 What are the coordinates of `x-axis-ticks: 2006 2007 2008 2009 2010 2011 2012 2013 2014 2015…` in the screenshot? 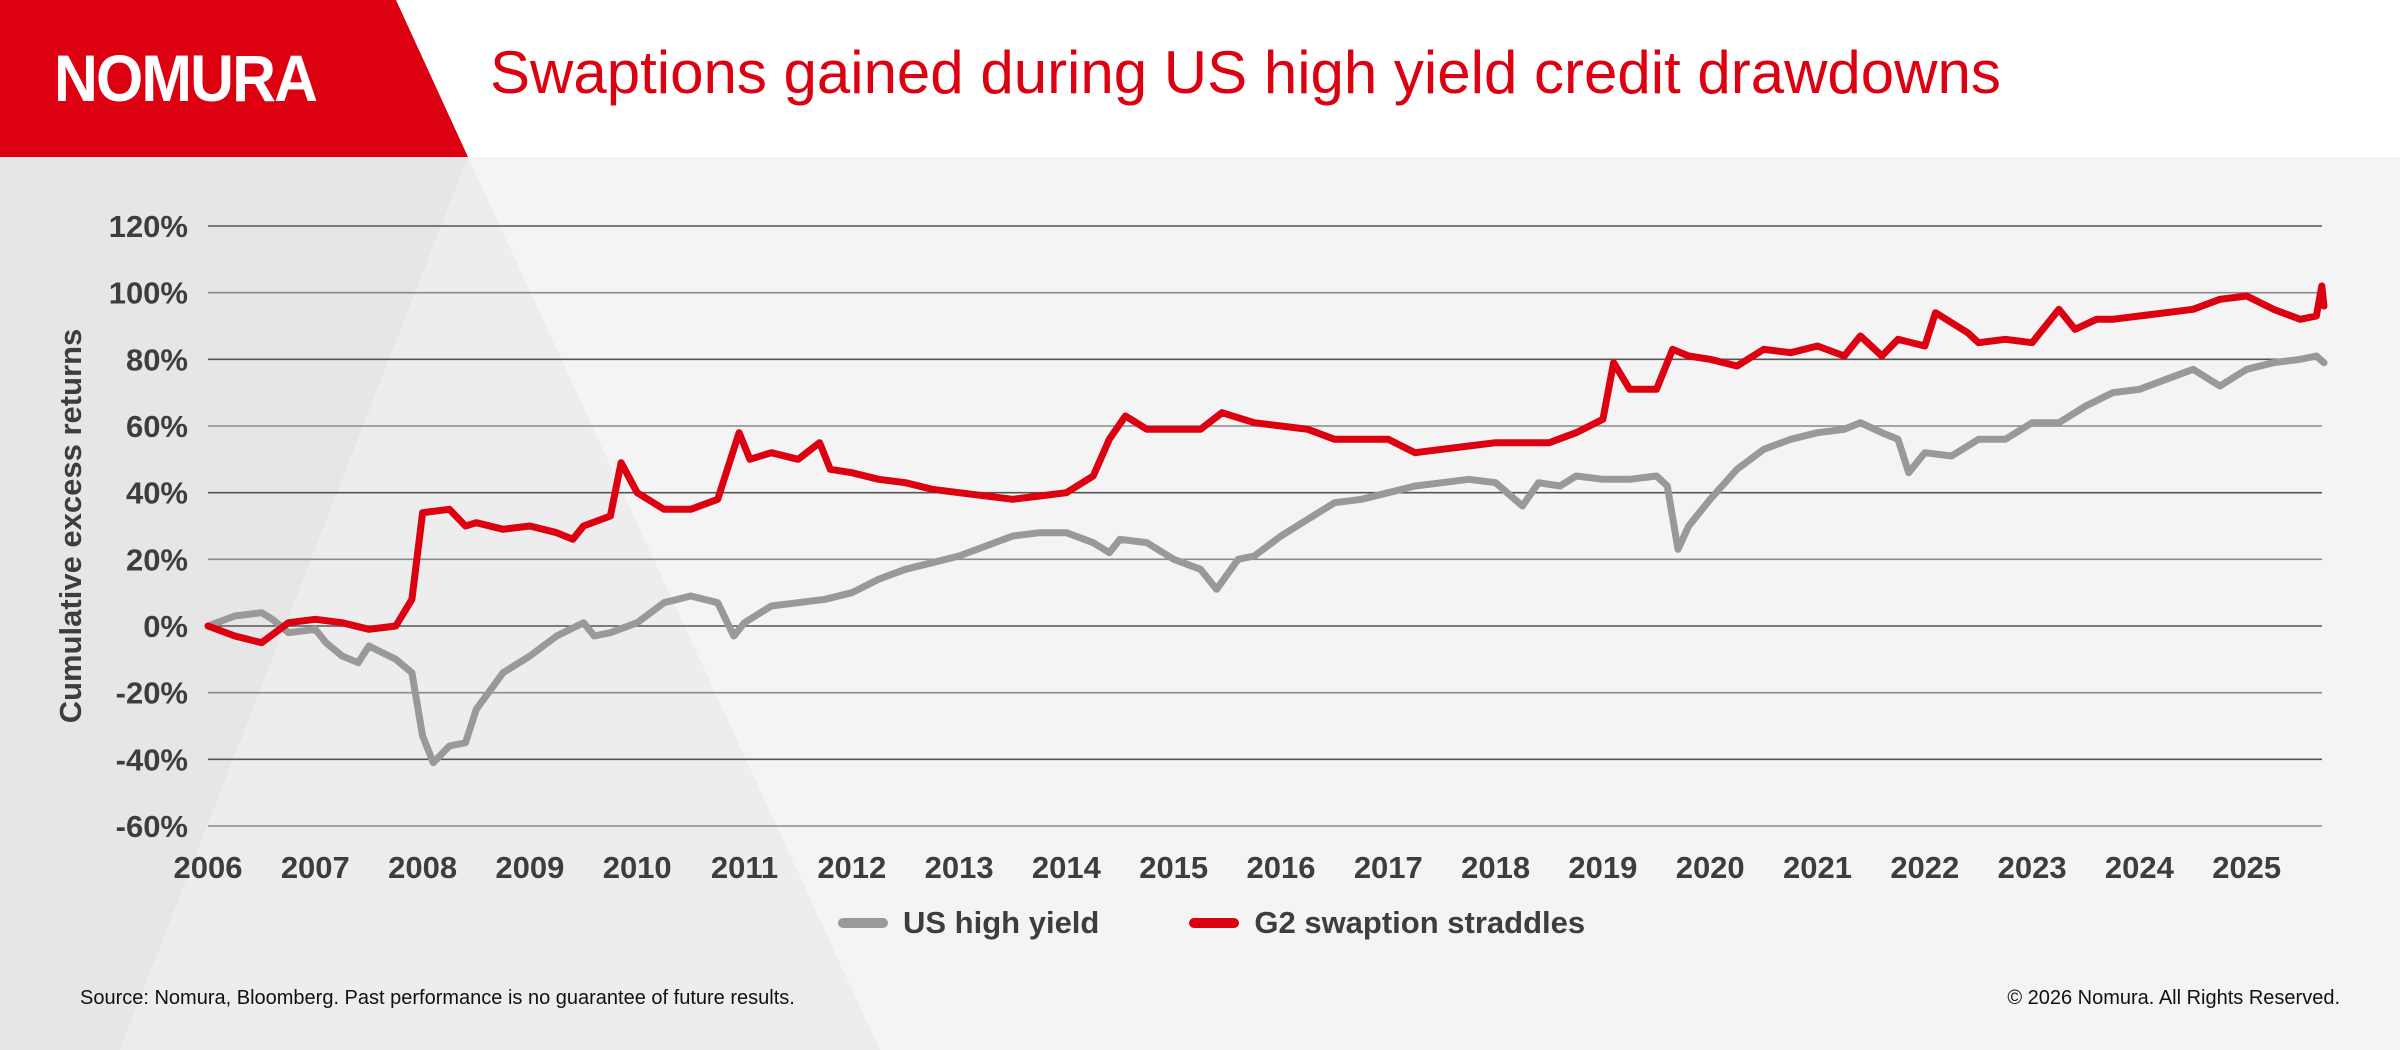 It's located at (1228, 867).